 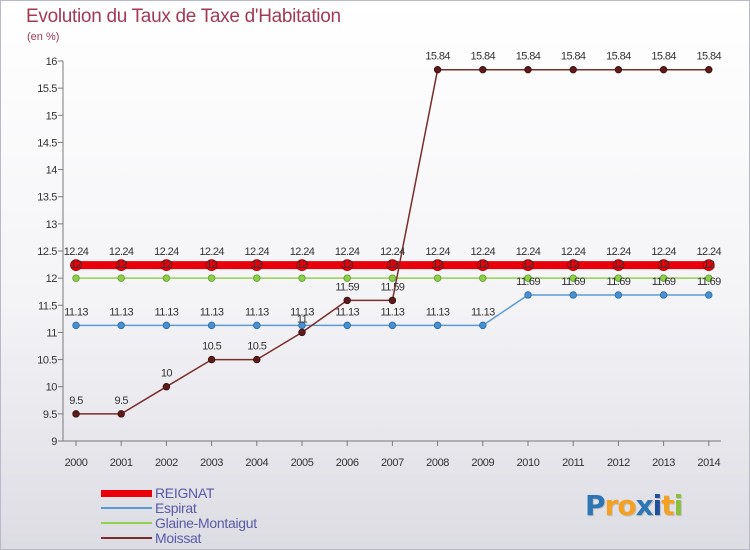 What do you see at coordinates (595, 505) in the screenshot?
I see `logo-letter: P` at bounding box center [595, 505].